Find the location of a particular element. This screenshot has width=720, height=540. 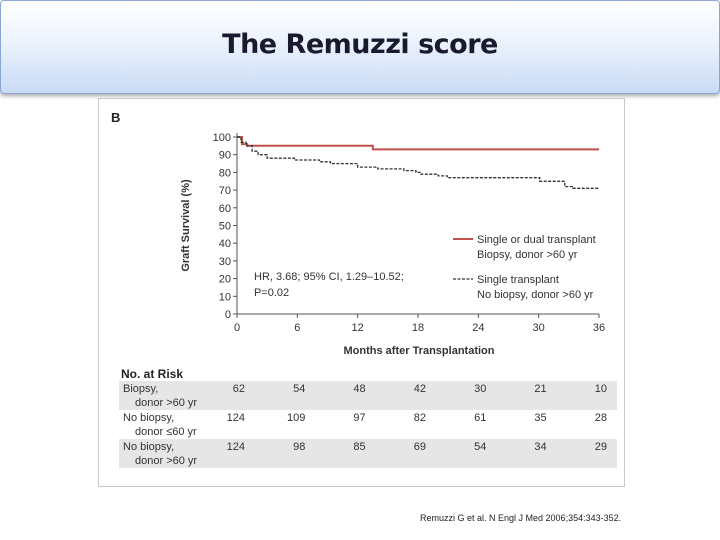

risk-value: 61 is located at coordinates (480, 418).